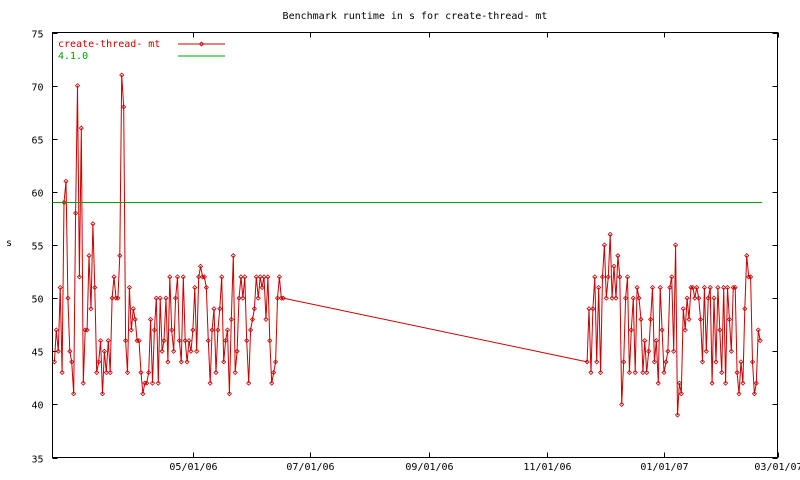 This screenshot has height=480, width=800. I want to click on x-tick-label: 03/01/07, so click(777, 467).